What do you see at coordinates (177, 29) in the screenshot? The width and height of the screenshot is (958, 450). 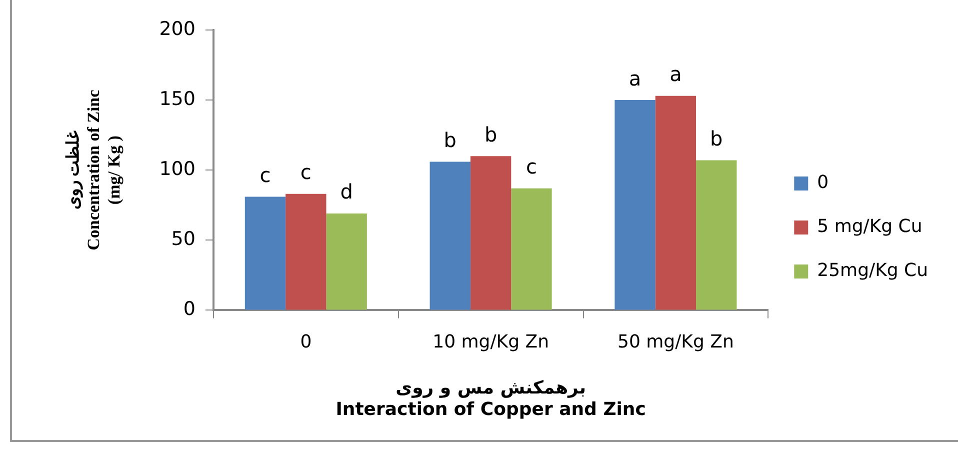 I see `y-tick-label: 200` at bounding box center [177, 29].